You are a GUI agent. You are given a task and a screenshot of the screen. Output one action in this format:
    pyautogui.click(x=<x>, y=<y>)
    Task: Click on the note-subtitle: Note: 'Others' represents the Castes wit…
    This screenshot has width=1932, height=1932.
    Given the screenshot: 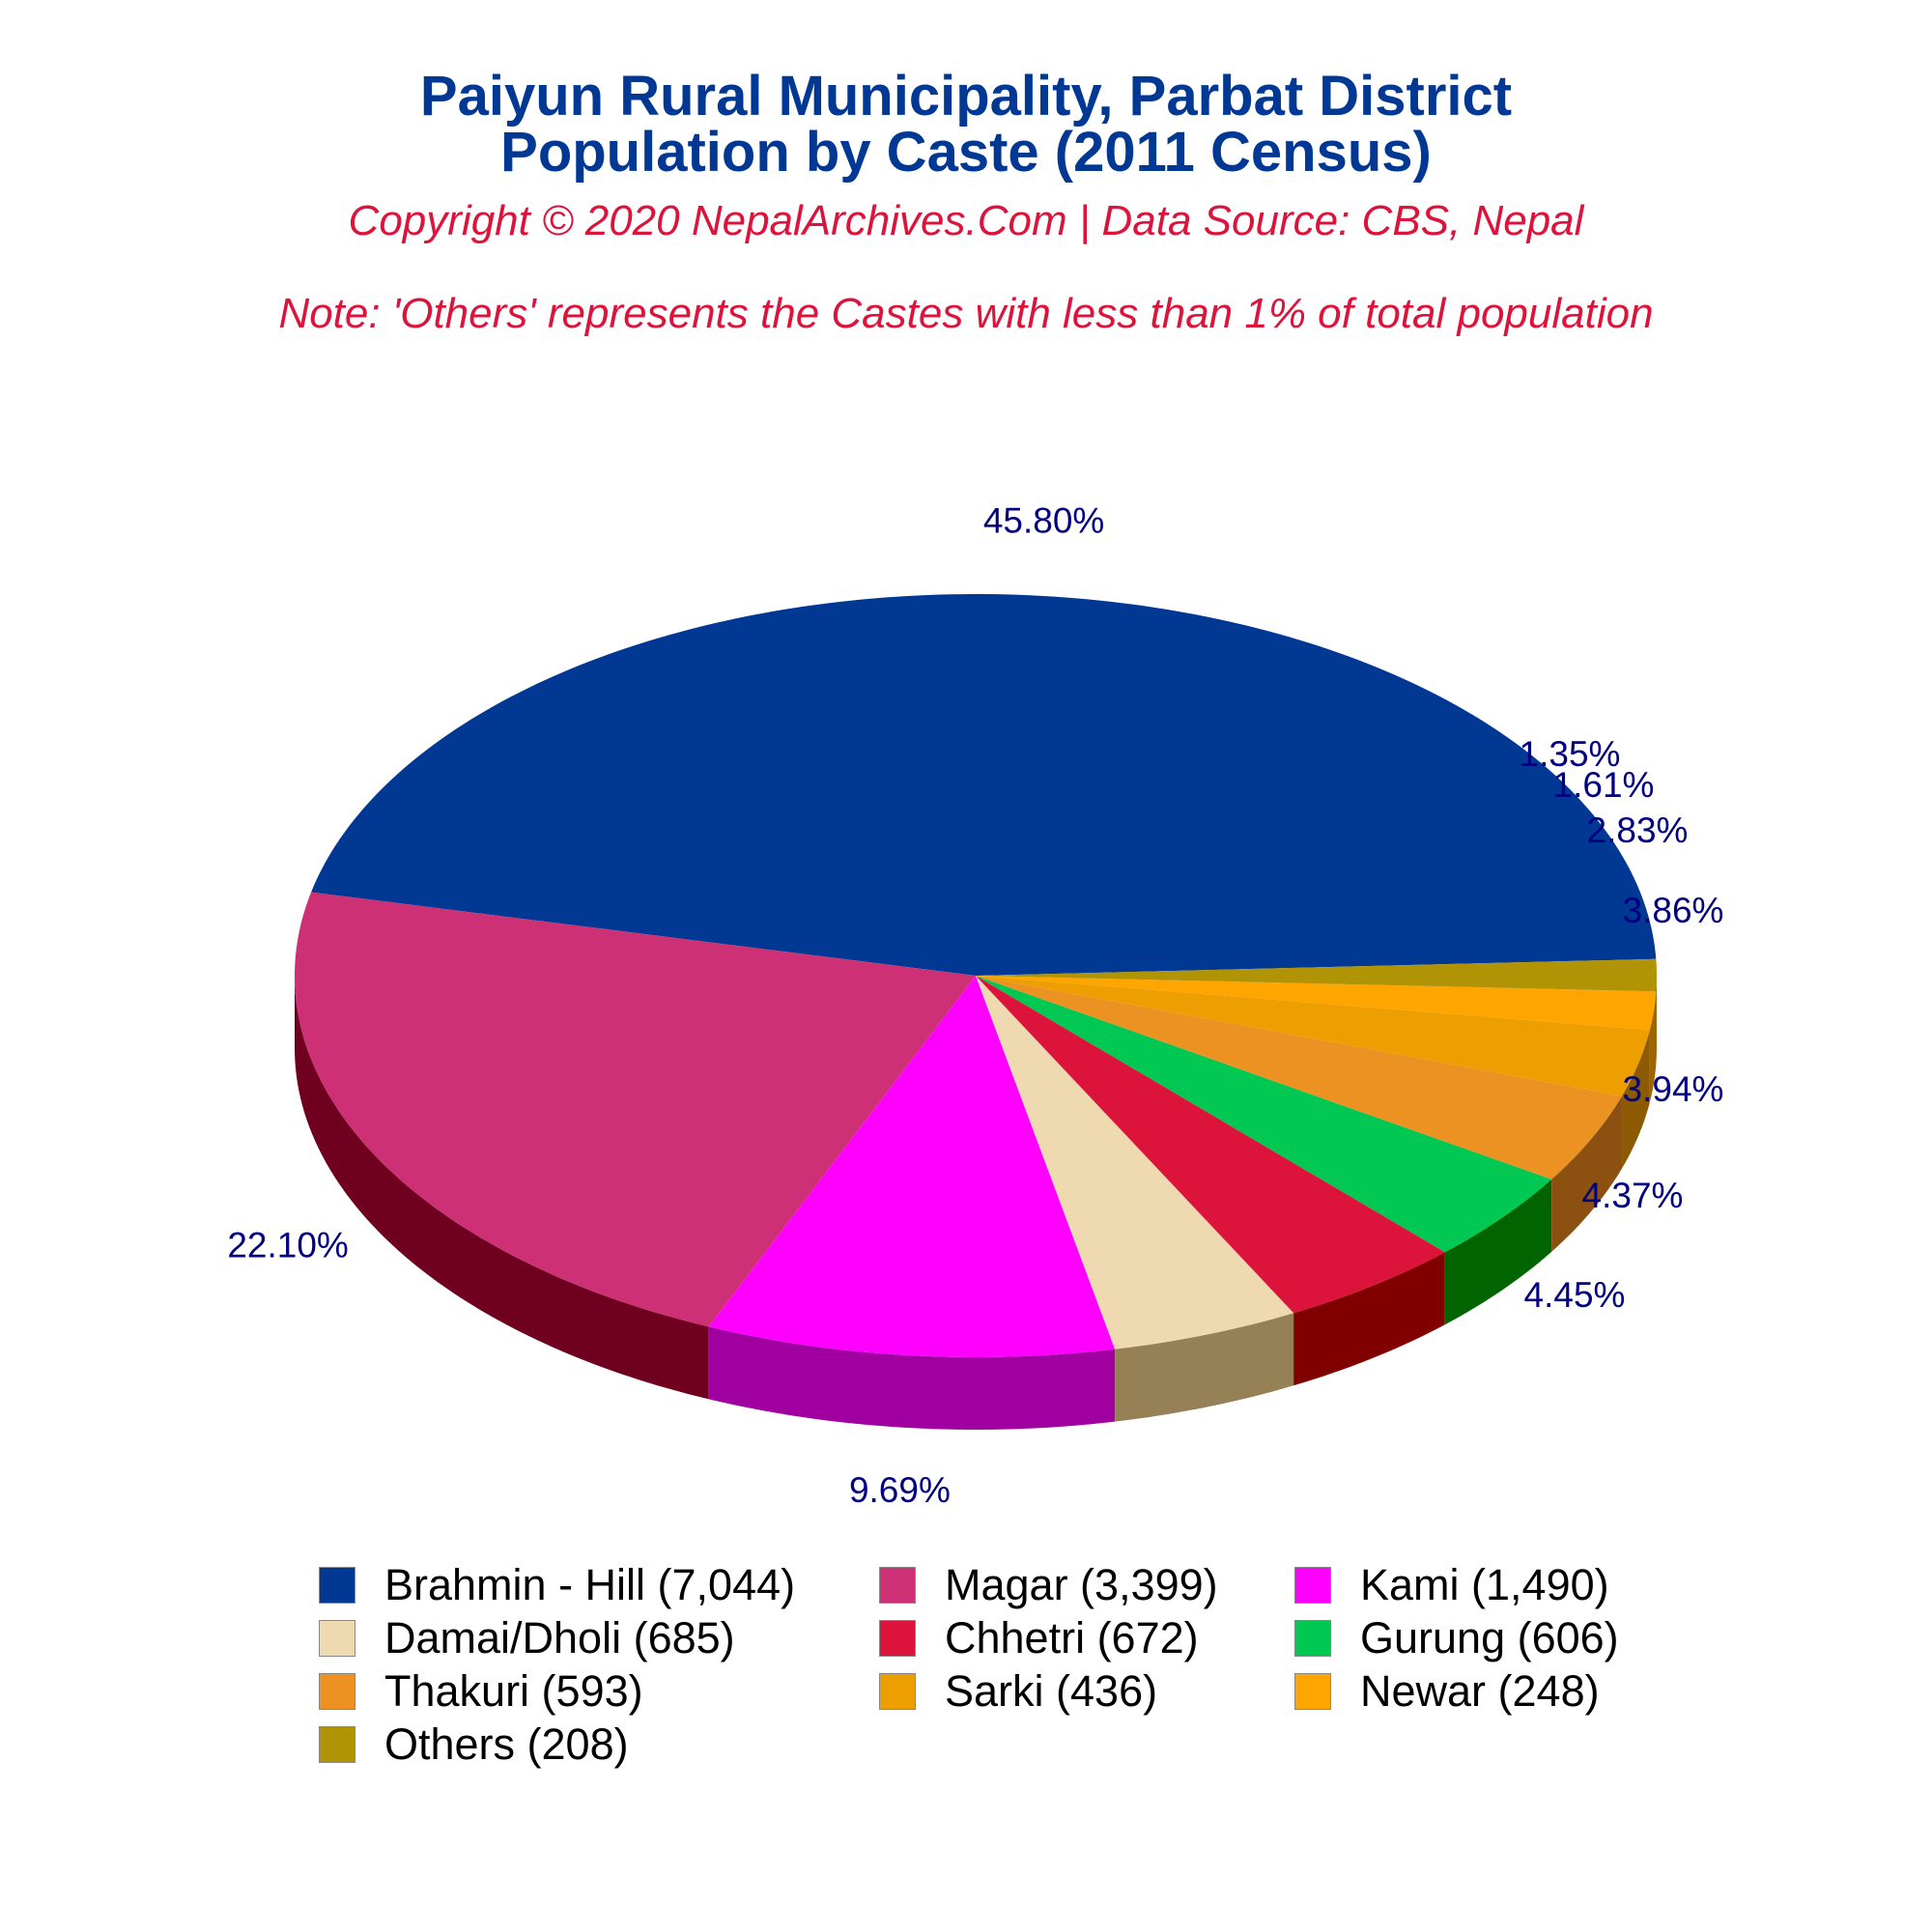 What is the action you would take?
    pyautogui.click(x=966, y=313)
    